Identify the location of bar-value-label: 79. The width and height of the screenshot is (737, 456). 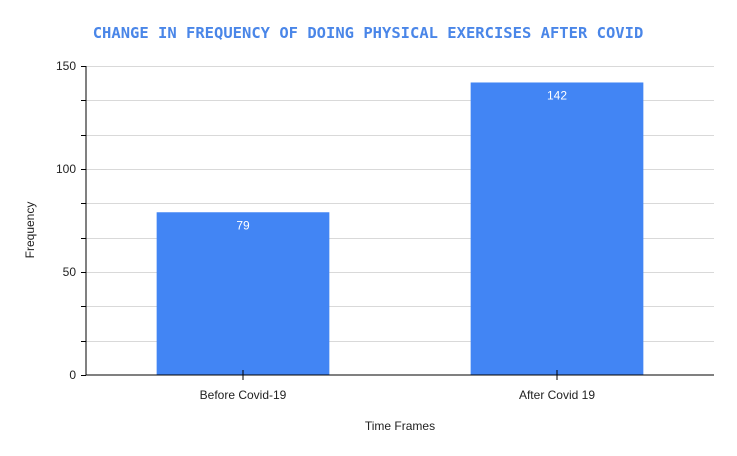
(243, 225).